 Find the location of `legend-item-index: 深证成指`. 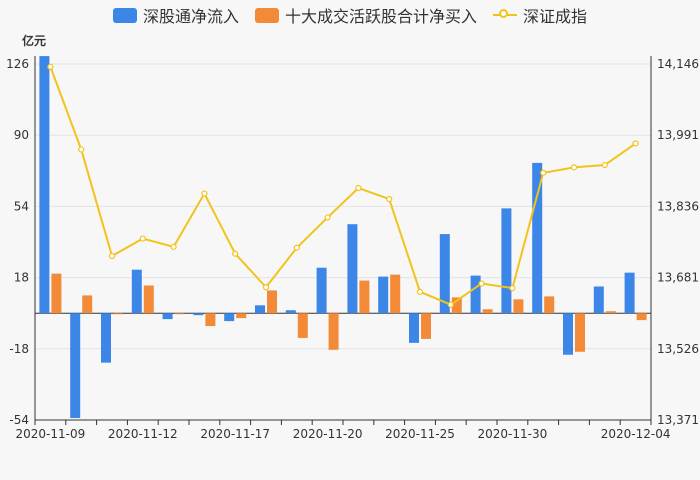

legend-item-index: 深证成指 is located at coordinates (540, 15).